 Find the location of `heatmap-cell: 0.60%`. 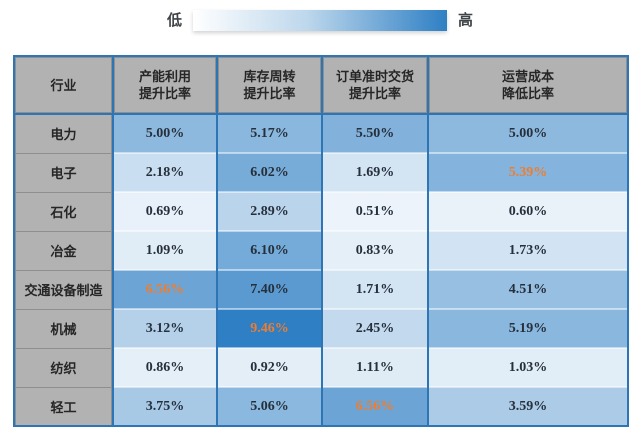

heatmap-cell: 0.60% is located at coordinates (528, 211).